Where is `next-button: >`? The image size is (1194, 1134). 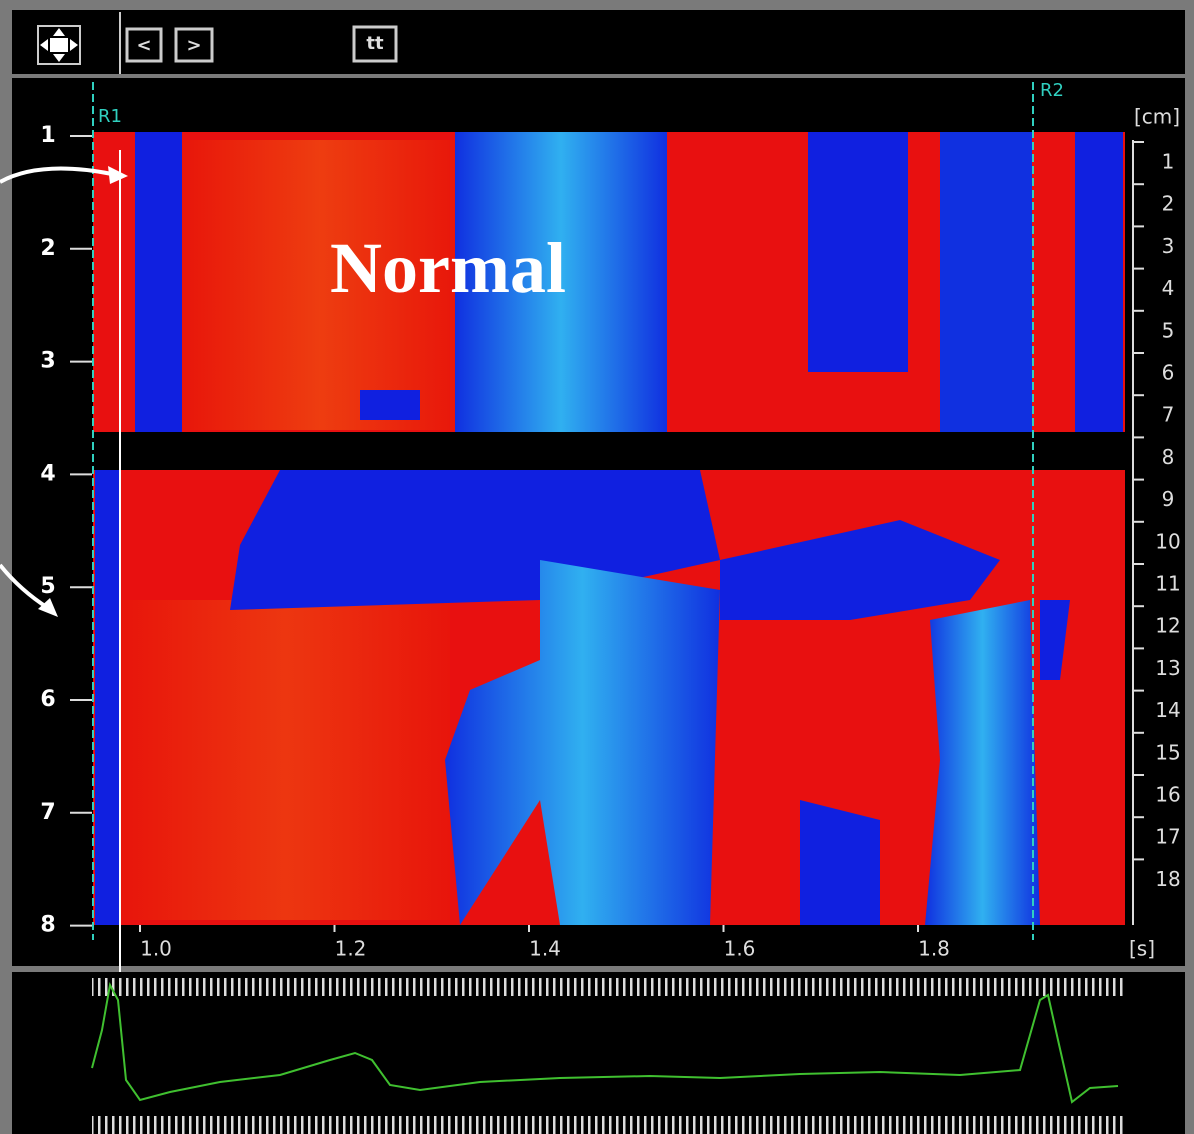 next-button: > is located at coordinates (194, 45).